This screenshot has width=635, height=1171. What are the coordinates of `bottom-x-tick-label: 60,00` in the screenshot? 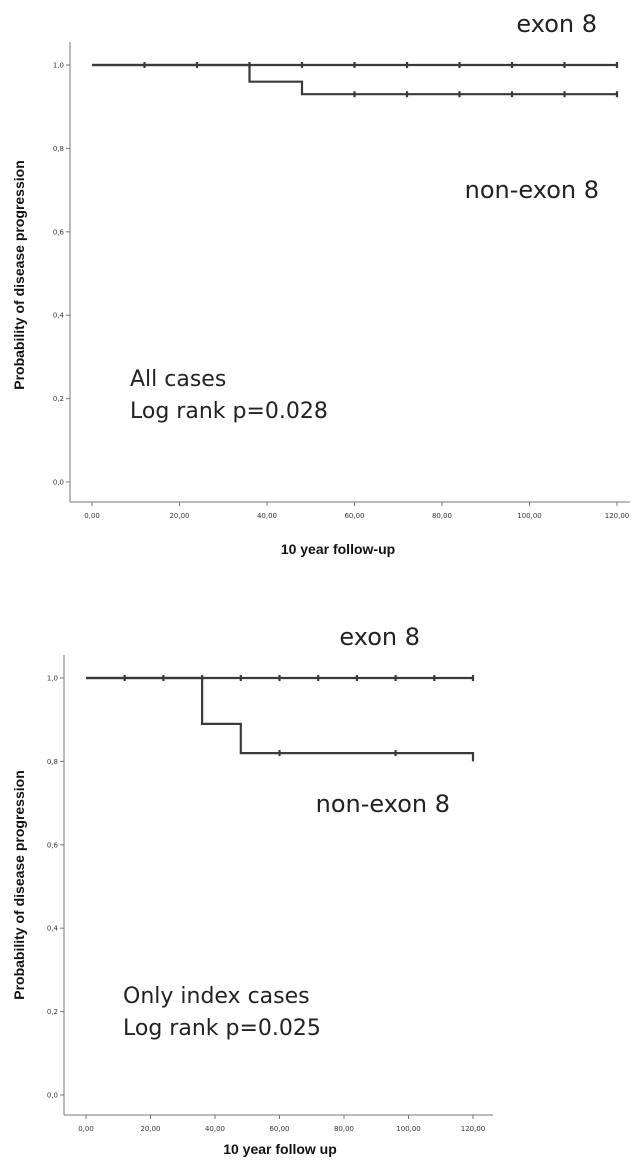 It's located at (279, 1129).